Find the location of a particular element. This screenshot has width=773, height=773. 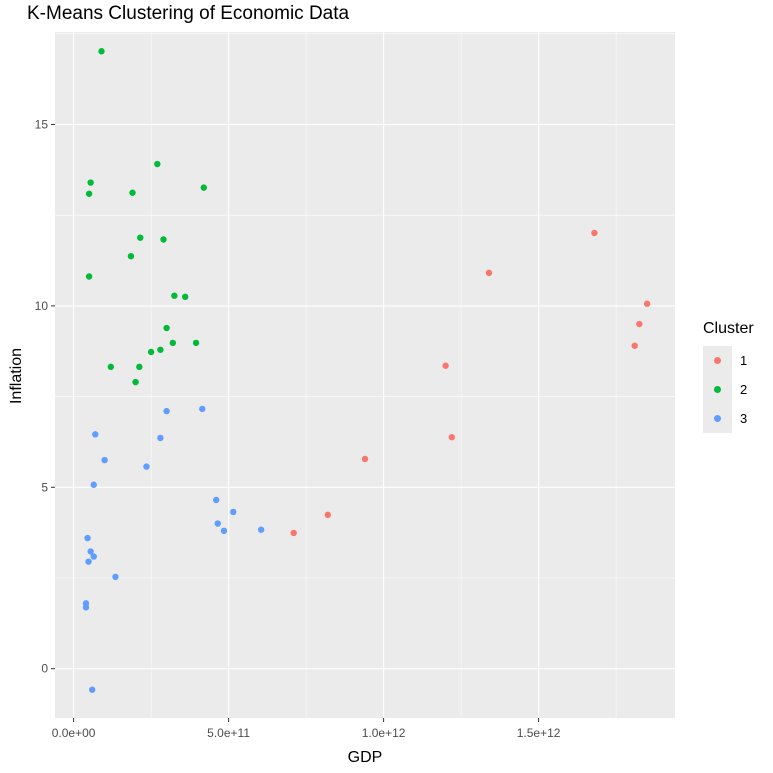

legend-item-3: 3 is located at coordinates (738, 418).